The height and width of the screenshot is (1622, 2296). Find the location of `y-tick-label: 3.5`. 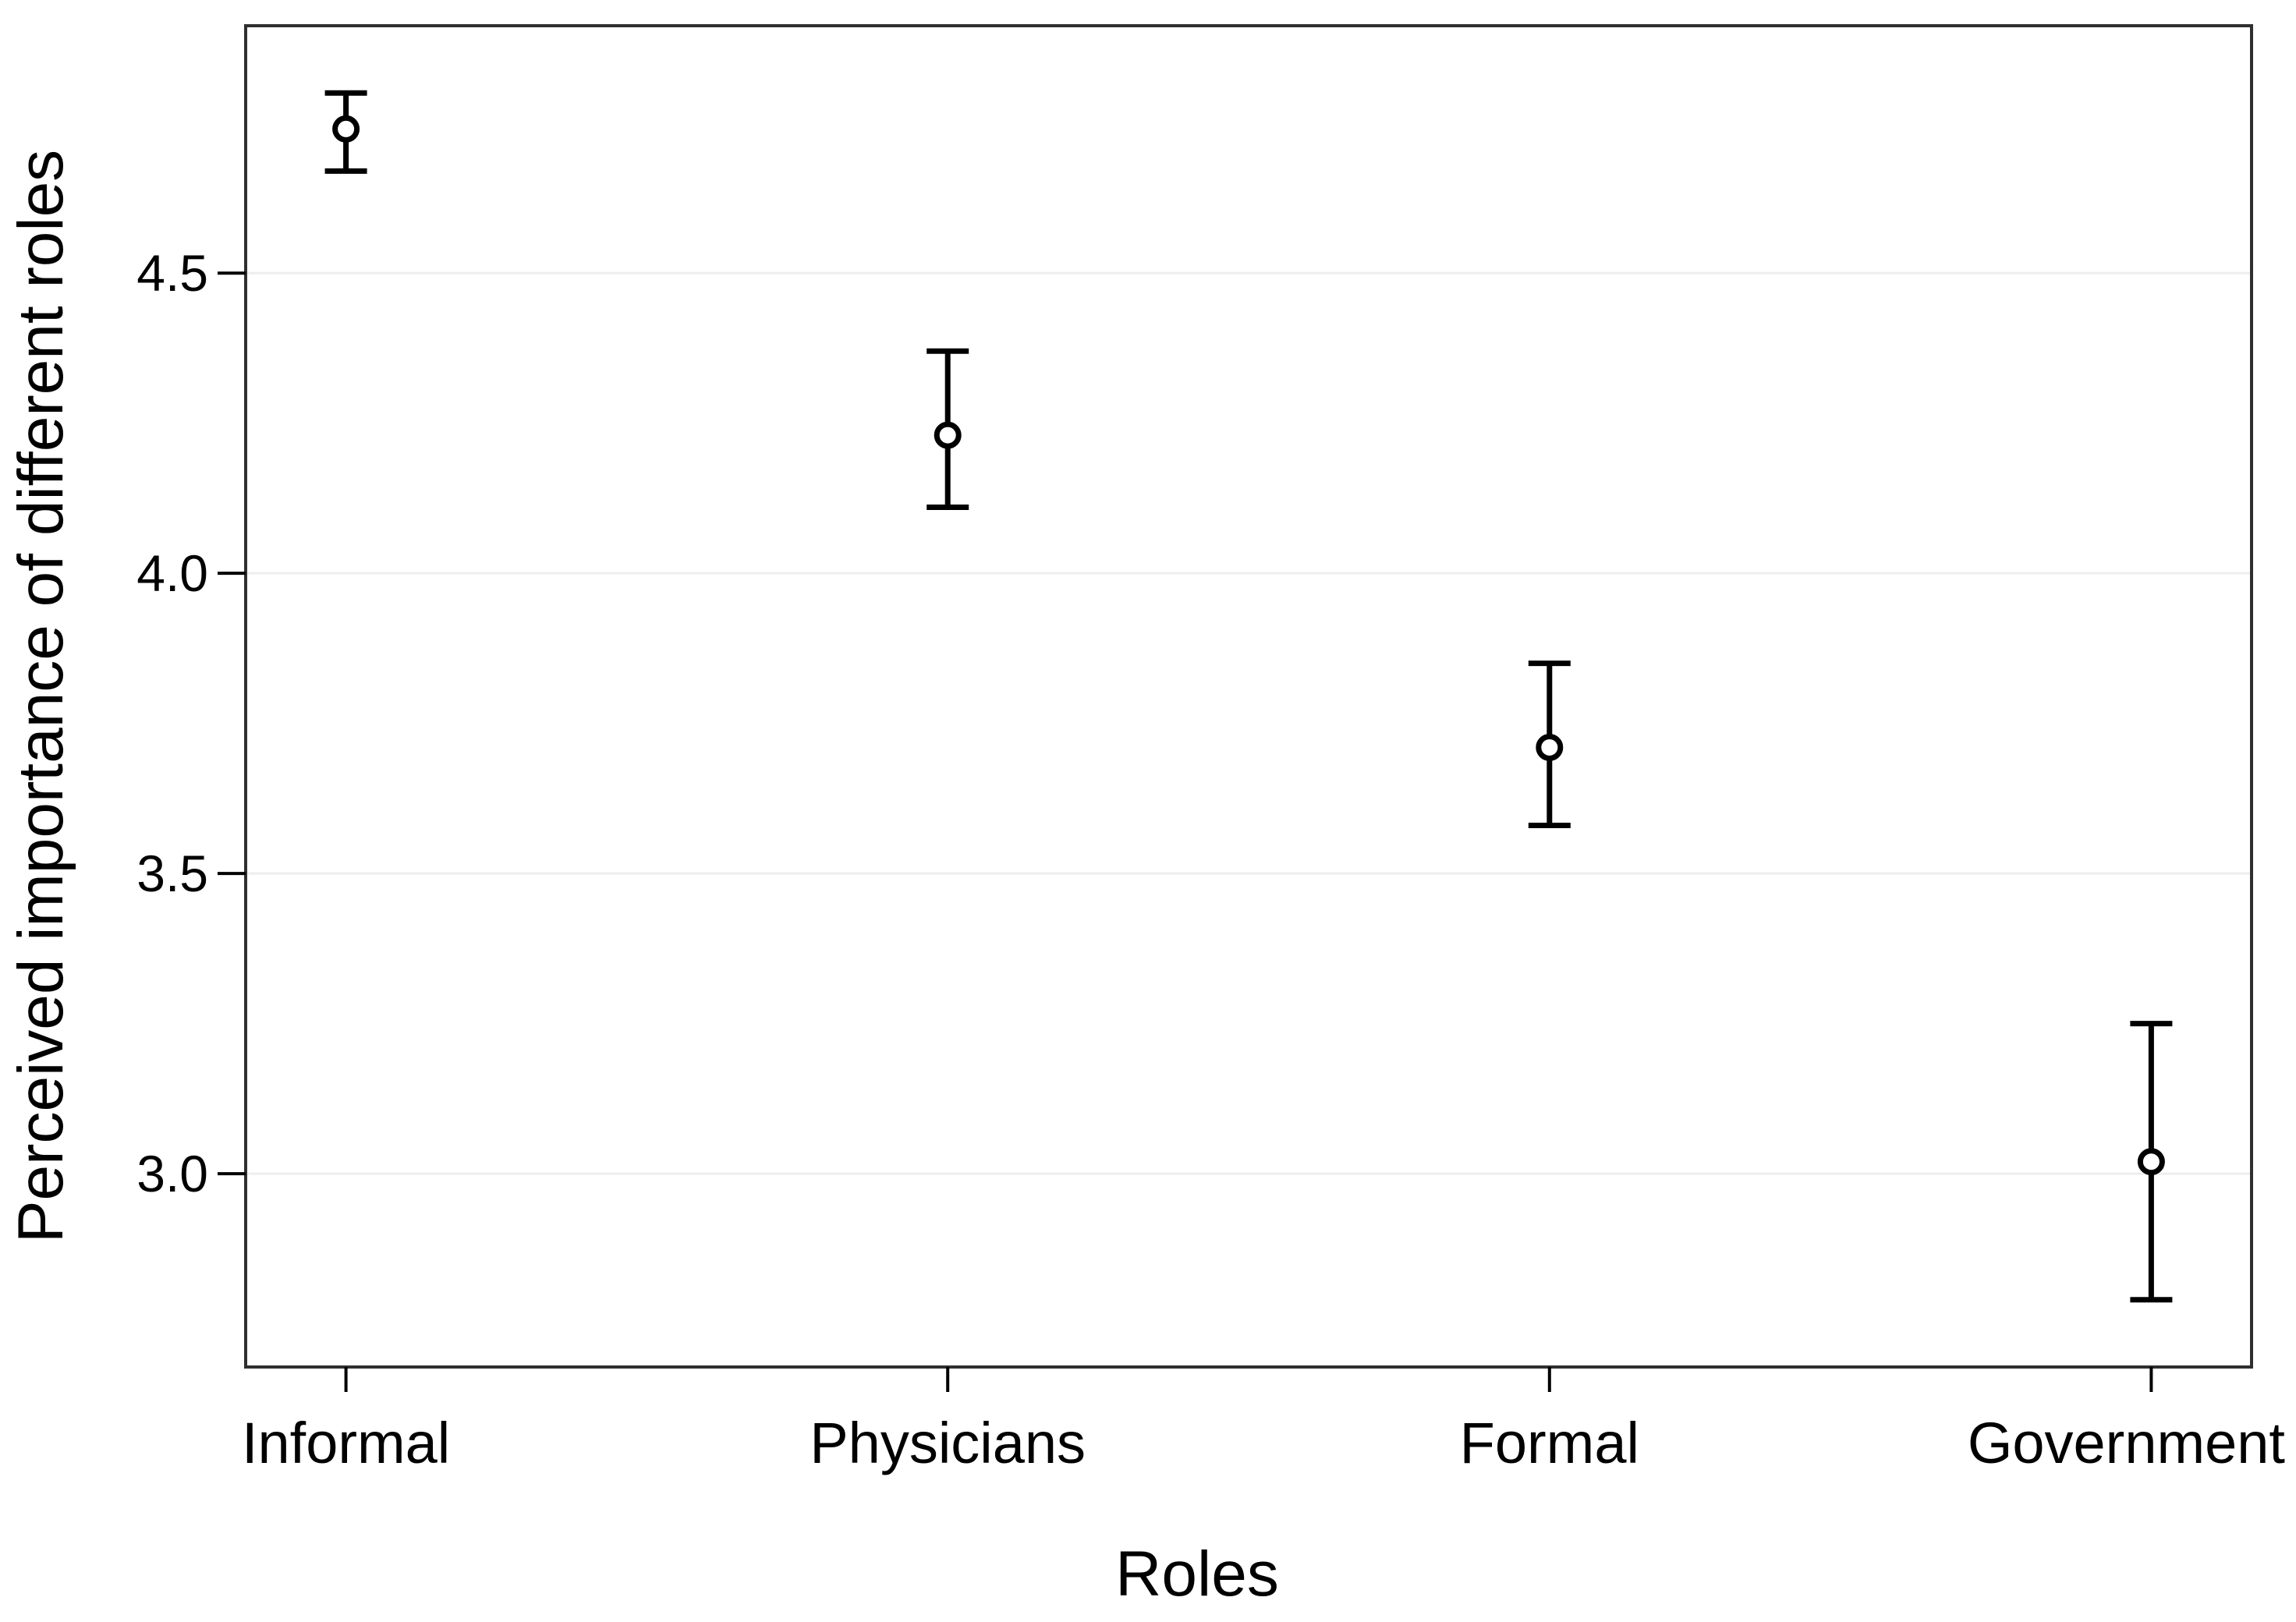

y-tick-label: 3.5 is located at coordinates (172, 874).